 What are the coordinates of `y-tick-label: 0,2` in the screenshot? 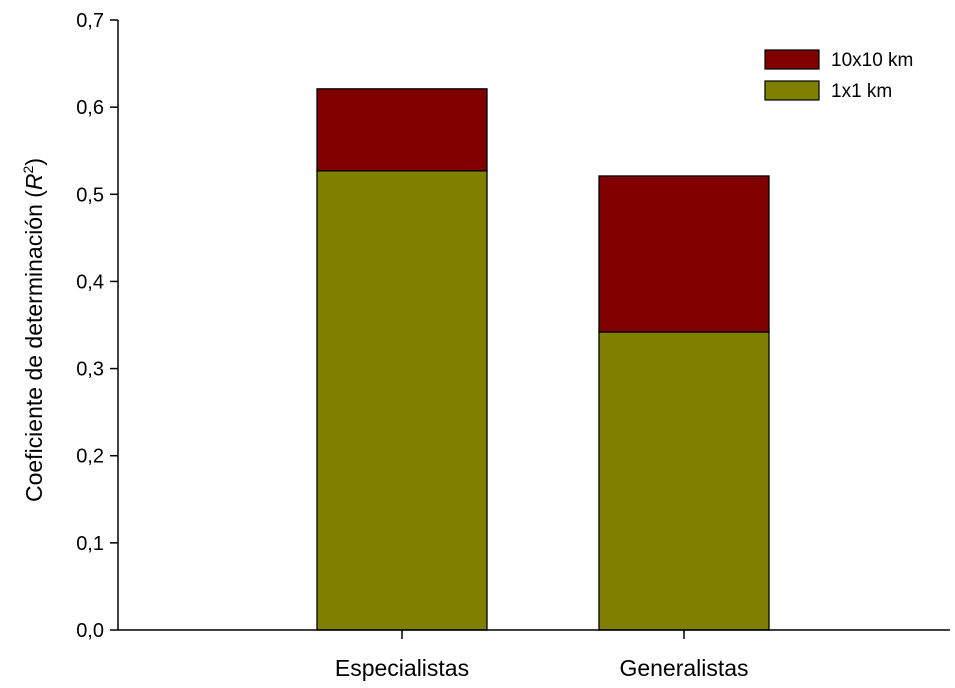 It's located at (90, 457).